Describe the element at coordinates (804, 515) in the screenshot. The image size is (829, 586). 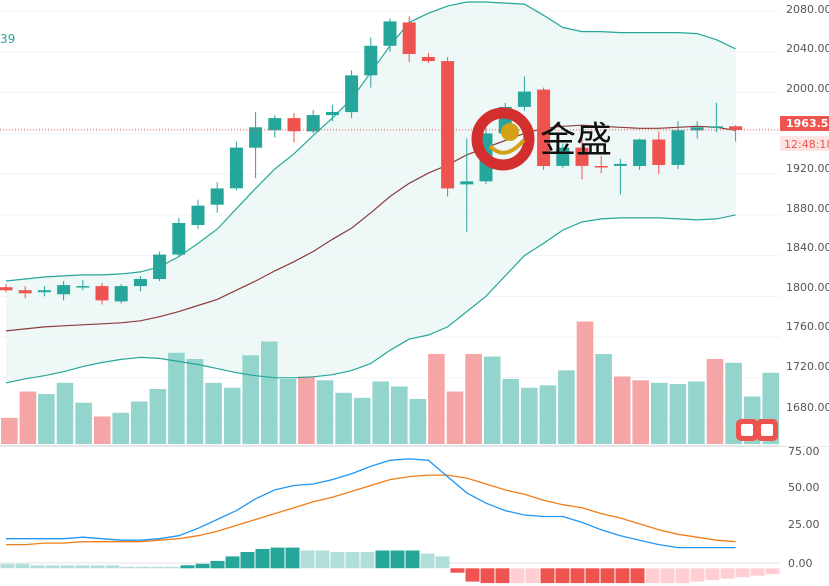
I see `indicator-axis: 75.00 50.00 25.00 0.00` at that location.